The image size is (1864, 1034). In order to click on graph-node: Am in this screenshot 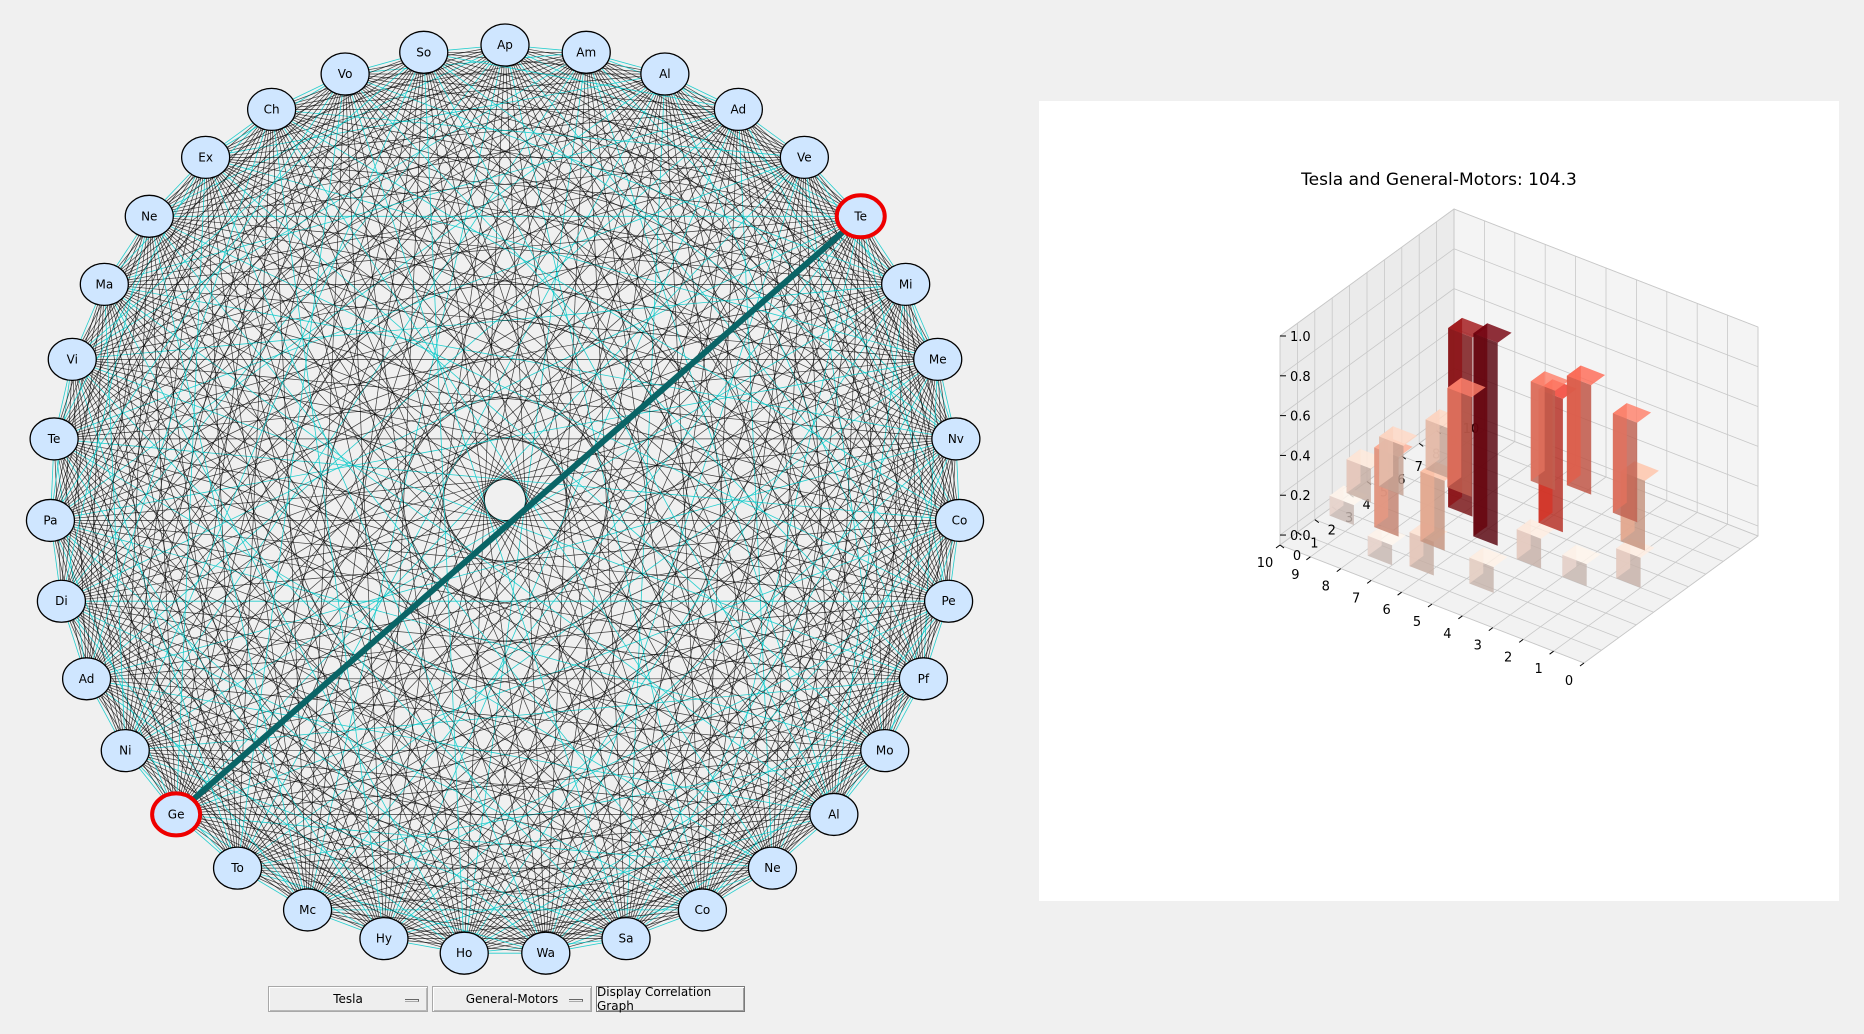, I will do `click(586, 52)`.